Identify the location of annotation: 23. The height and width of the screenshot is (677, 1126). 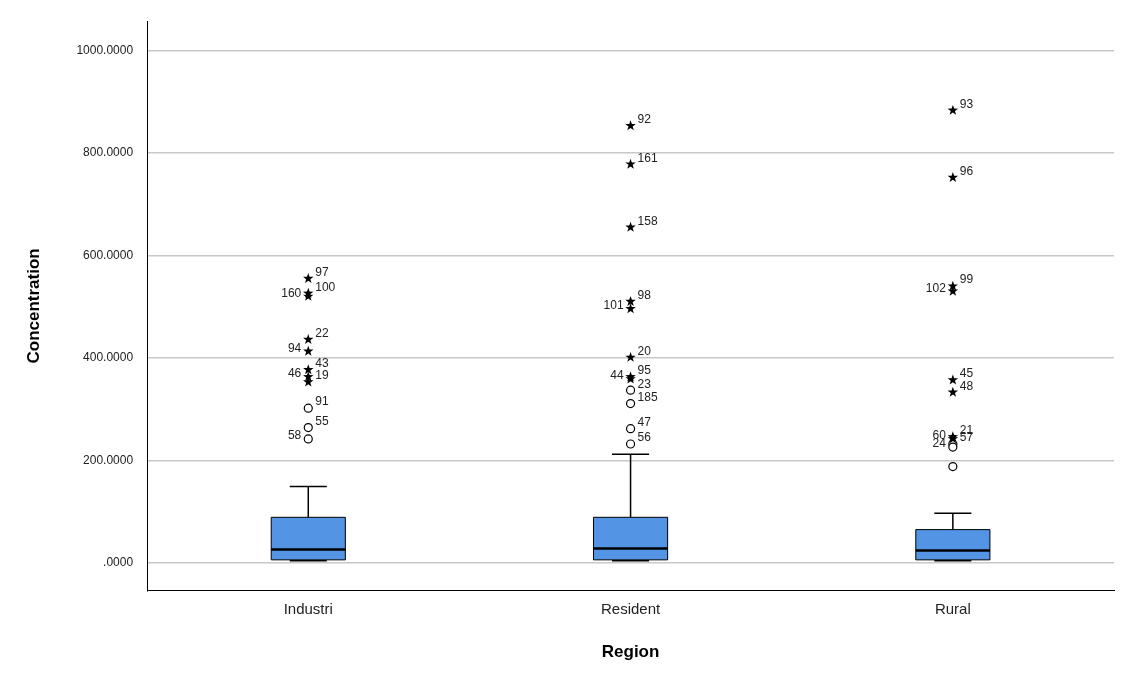
(644, 383).